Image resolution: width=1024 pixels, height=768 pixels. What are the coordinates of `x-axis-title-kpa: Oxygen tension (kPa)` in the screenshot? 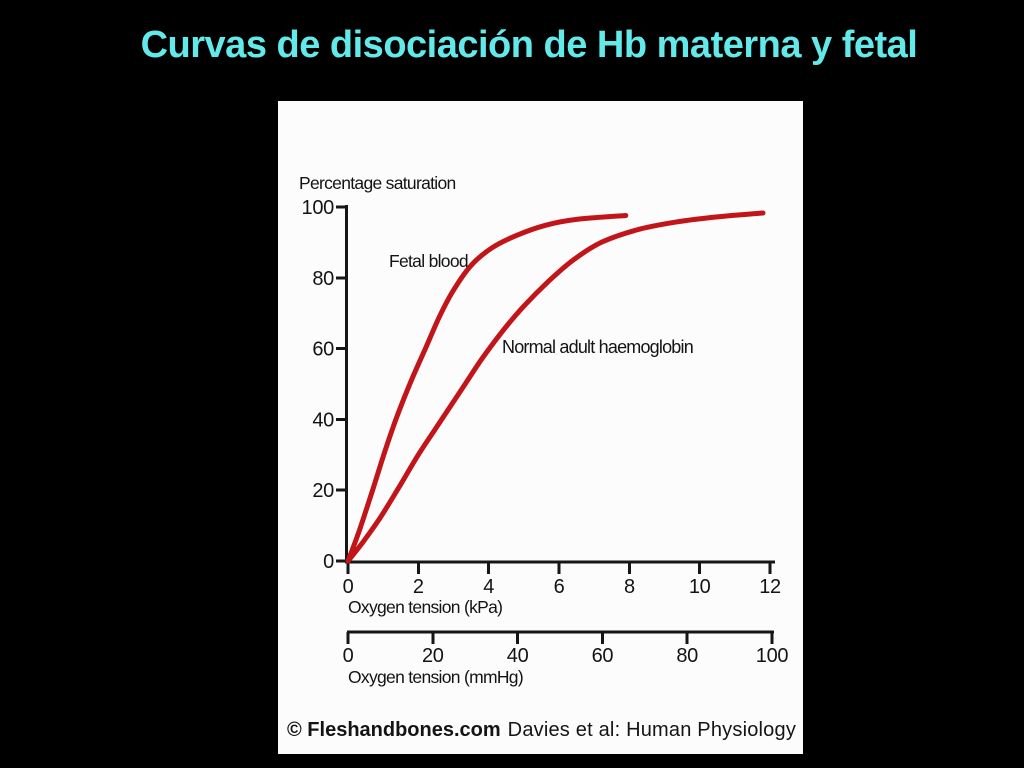 It's located at (425, 607).